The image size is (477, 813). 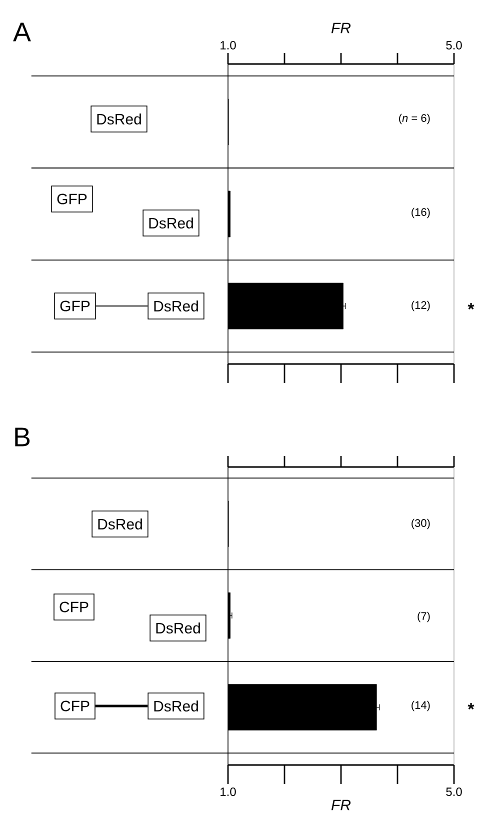 I want to click on annotation: (n = 6), so click(x=414, y=119).